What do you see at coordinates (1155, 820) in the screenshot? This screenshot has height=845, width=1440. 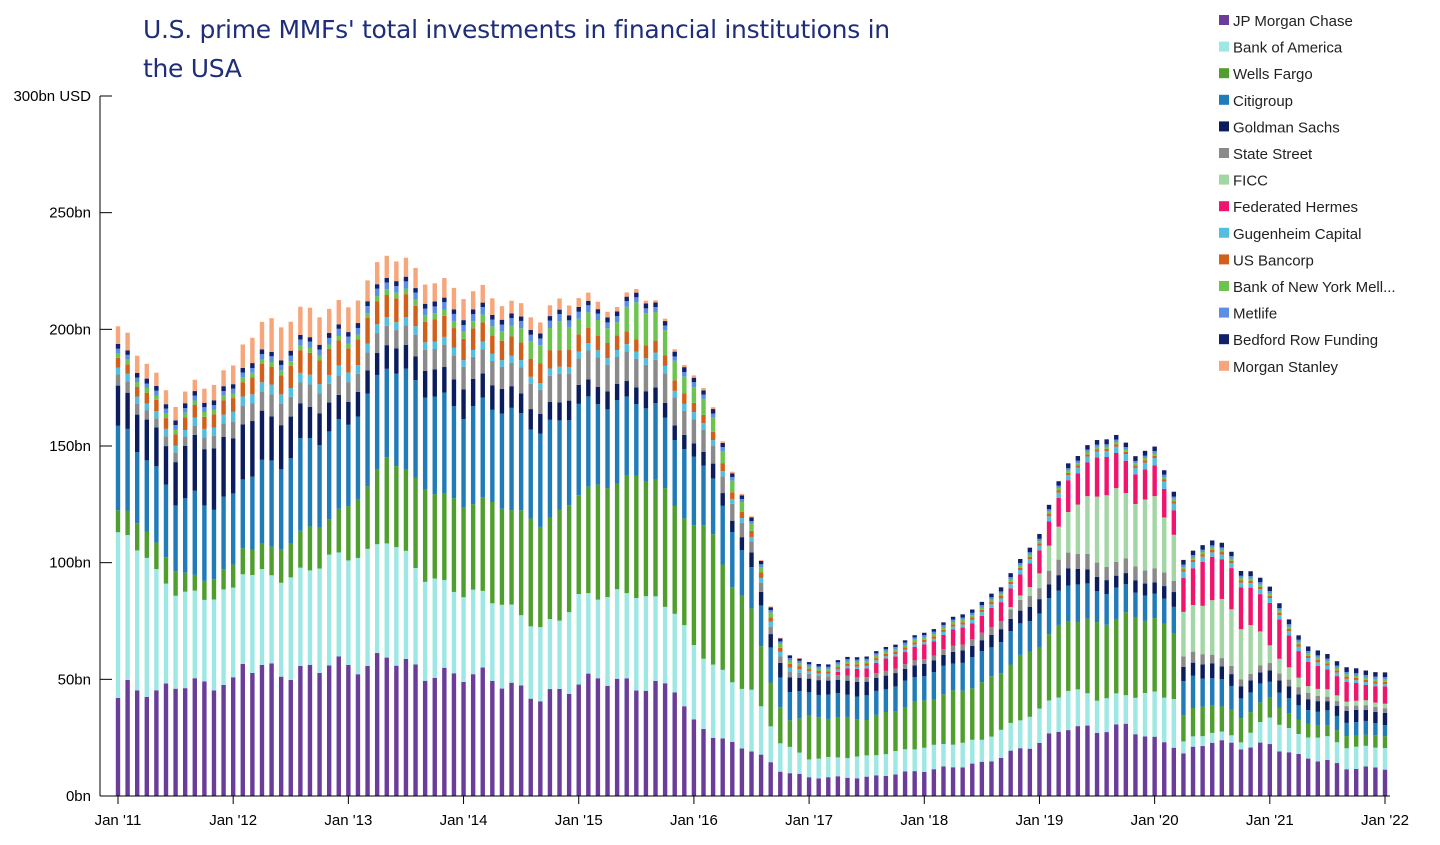 I see `x-tick-label: Jan '20` at bounding box center [1155, 820].